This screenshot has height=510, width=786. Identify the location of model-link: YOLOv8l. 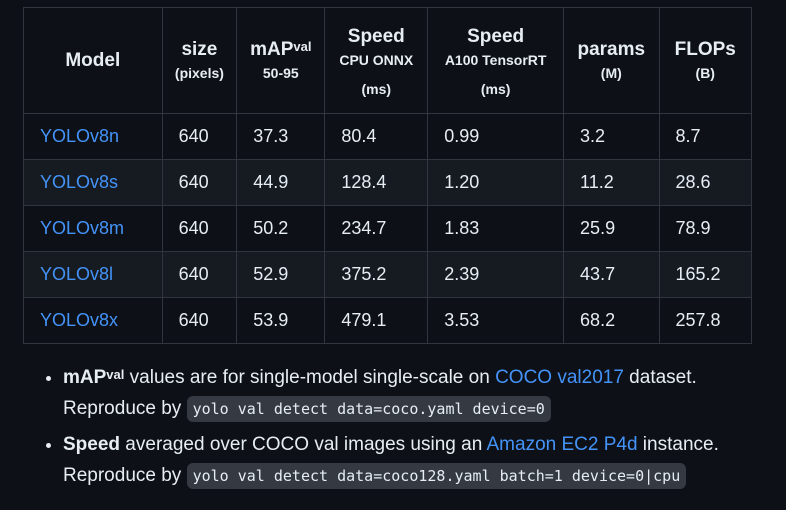
(77, 274).